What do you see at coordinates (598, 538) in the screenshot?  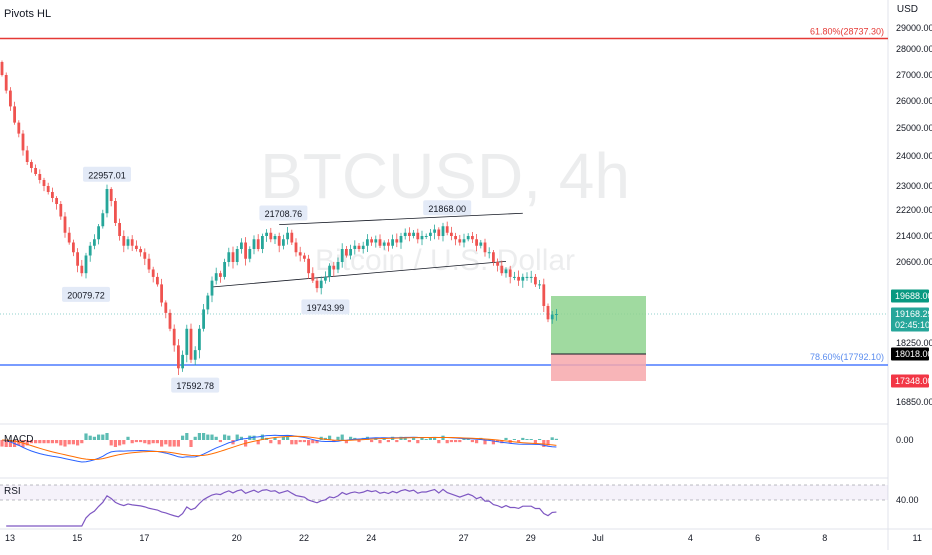 I see `time-axis-label: Jul` at bounding box center [598, 538].